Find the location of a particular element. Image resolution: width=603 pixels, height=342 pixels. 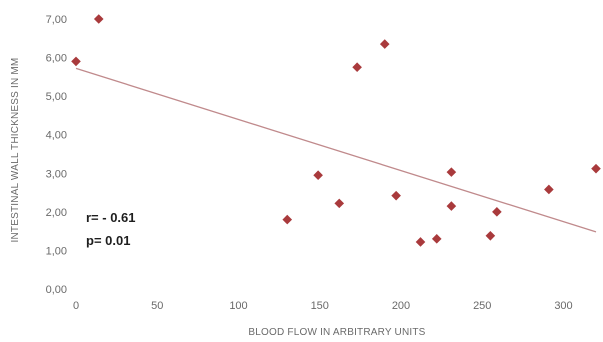

x-tick-label: 250 is located at coordinates (482, 306).